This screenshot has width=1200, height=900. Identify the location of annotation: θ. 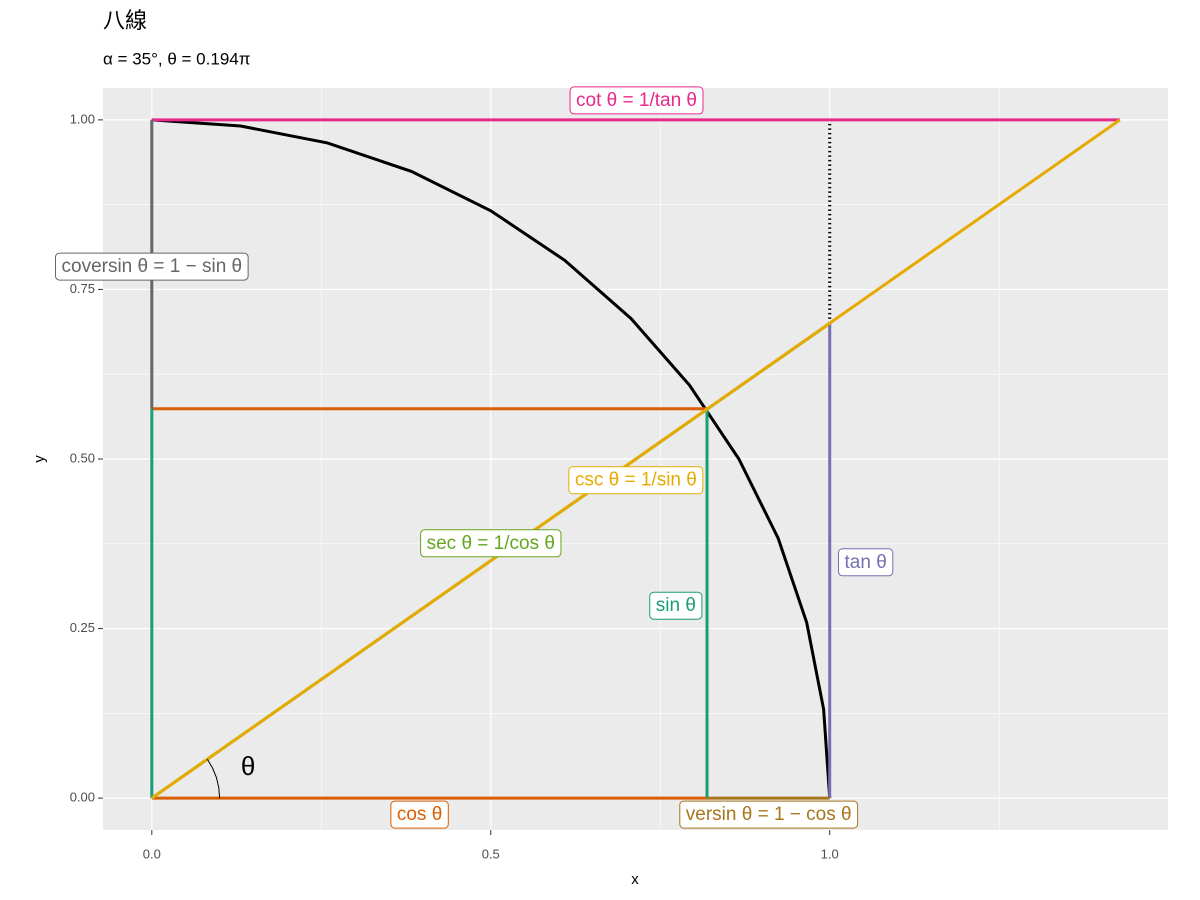
(248, 766).